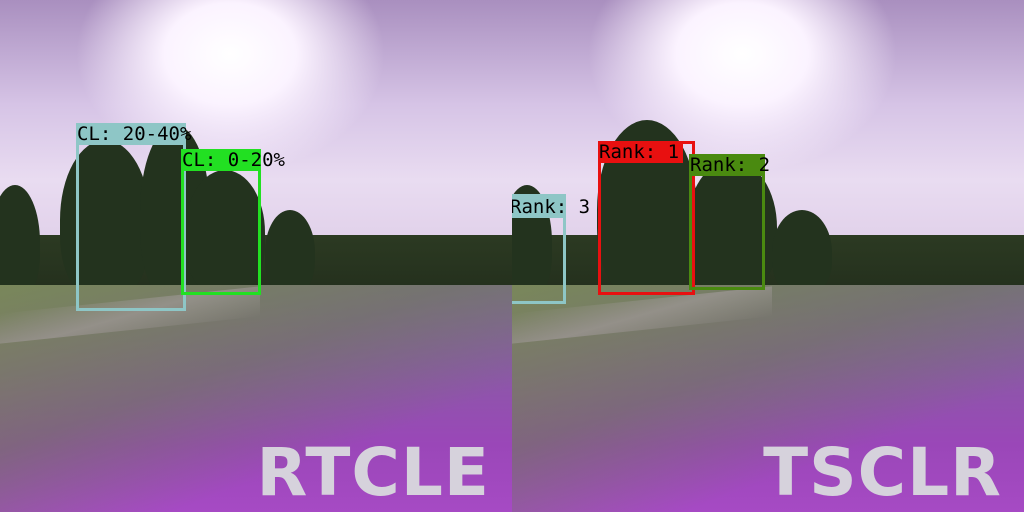 This screenshot has height=512, width=1024. I want to click on method-label: RTCLE, so click(373, 472).